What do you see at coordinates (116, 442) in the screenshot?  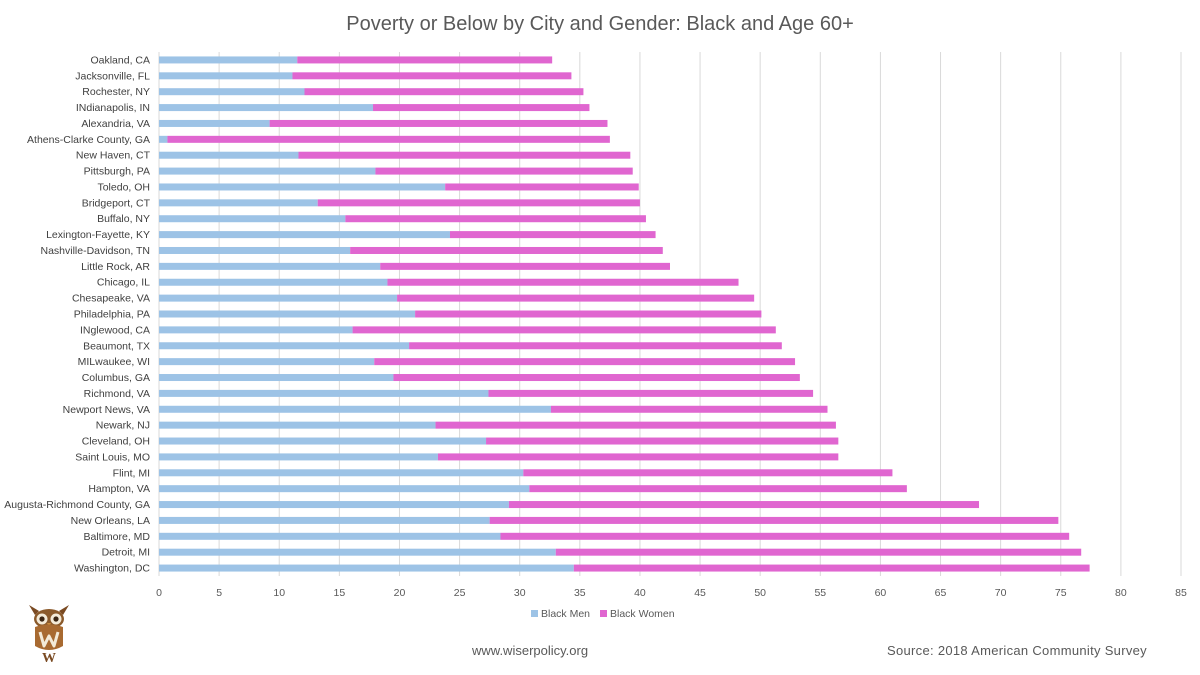 I see `category-label: Cleveland, OH` at bounding box center [116, 442].